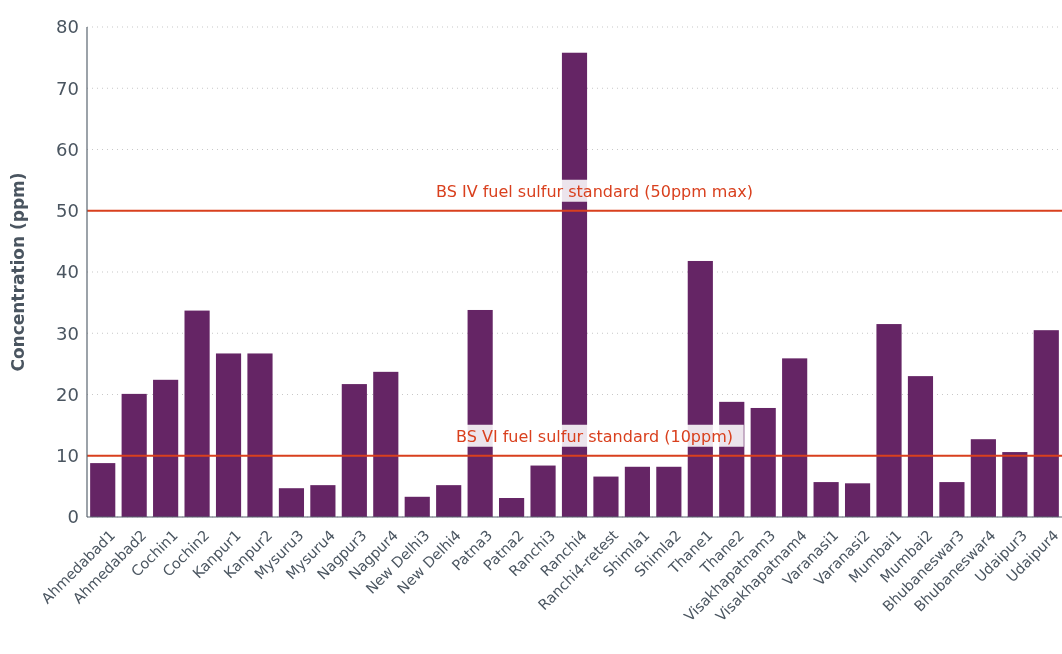 Image resolution: width=1062 pixels, height=654 pixels. What do you see at coordinates (73, 517) in the screenshot?
I see `y-tick-label: 0` at bounding box center [73, 517].